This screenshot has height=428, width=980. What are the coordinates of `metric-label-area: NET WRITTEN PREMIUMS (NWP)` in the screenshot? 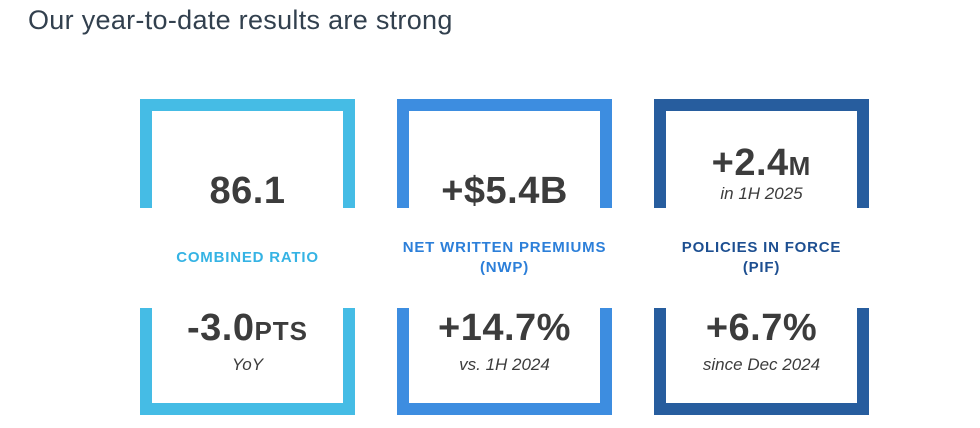 It's located at (504, 258).